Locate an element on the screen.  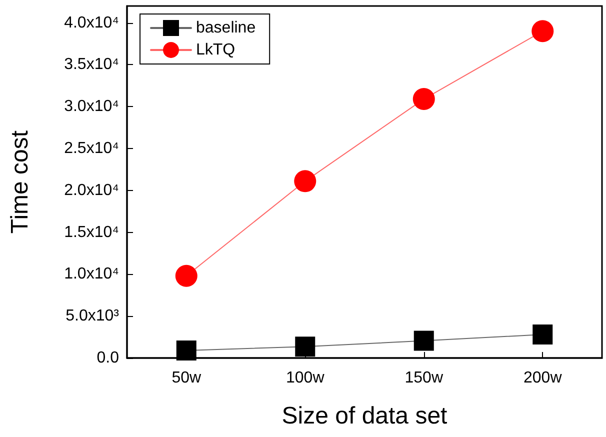
x-tick-label: 50w is located at coordinates (187, 378).